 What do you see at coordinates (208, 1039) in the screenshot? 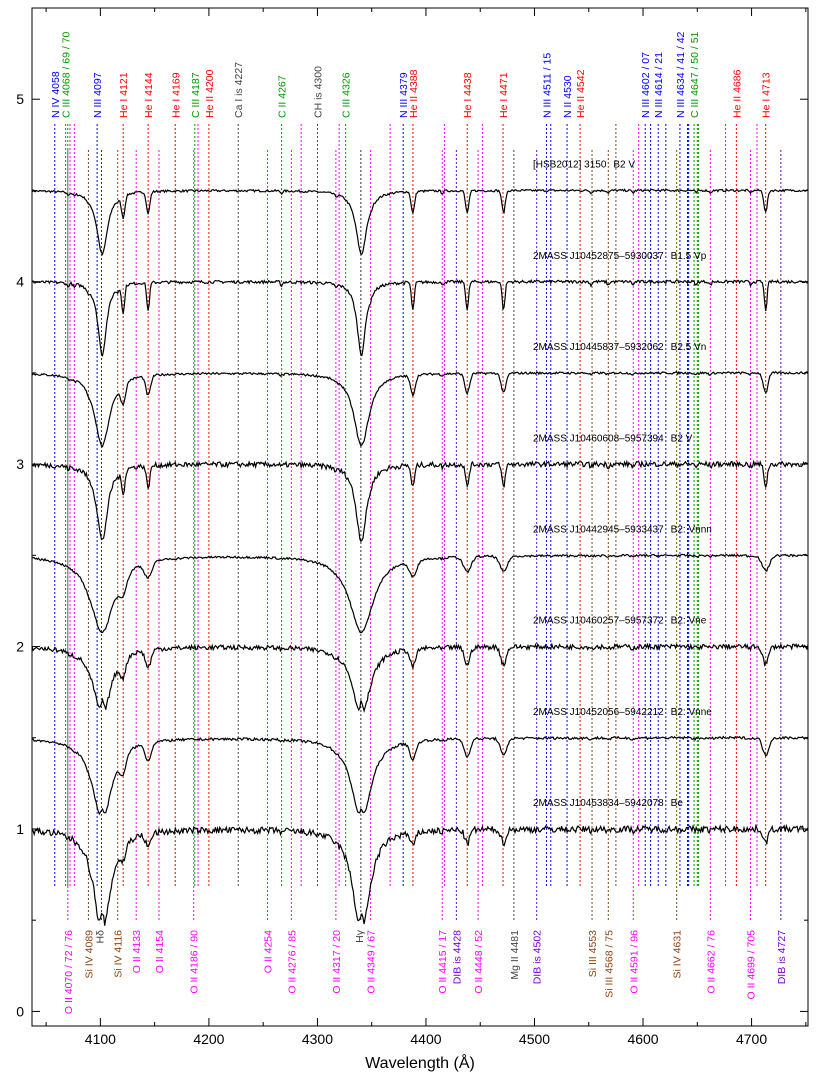
I see `x-tick-label: 4200` at bounding box center [208, 1039].